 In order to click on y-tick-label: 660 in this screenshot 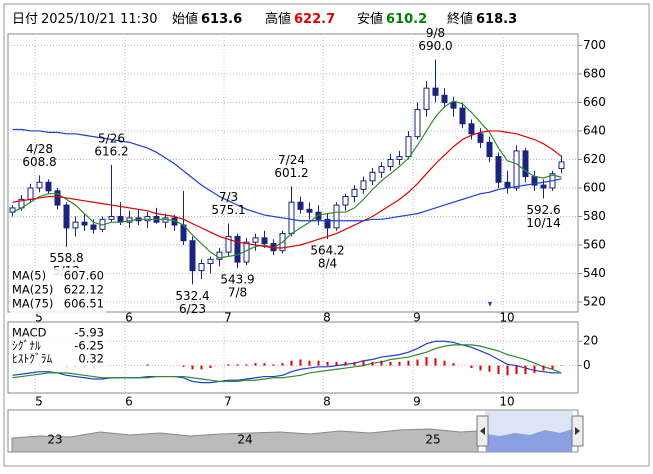, I will do `click(594, 102)`.